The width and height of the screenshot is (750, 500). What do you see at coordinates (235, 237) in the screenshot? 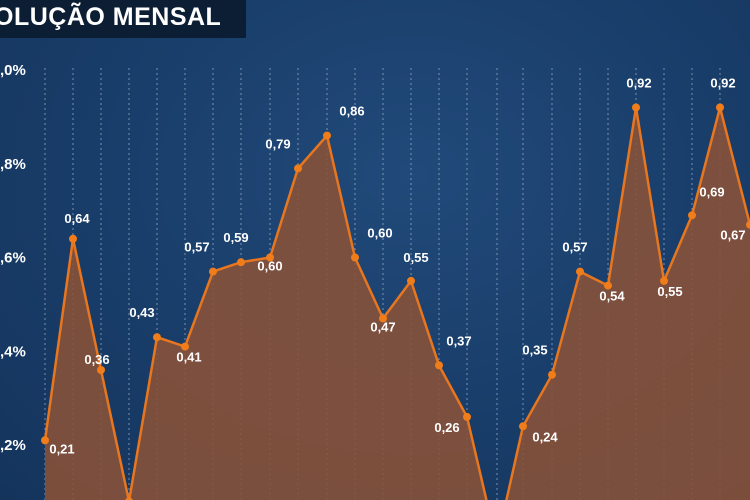
I see `data-label-8: 0,59` at bounding box center [235, 237].